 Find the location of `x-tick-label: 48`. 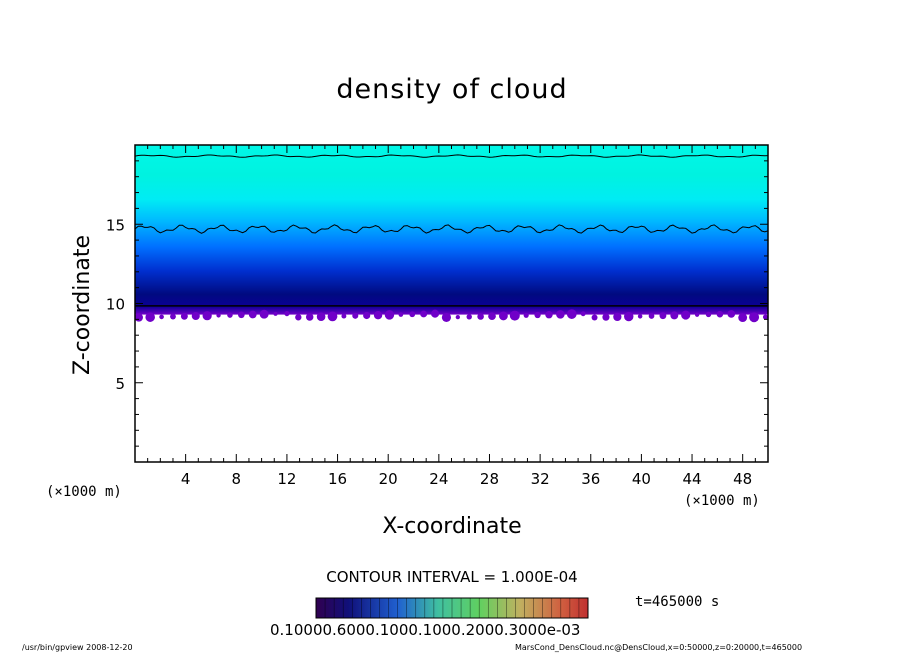

x-tick-label: 48 is located at coordinates (742, 479).